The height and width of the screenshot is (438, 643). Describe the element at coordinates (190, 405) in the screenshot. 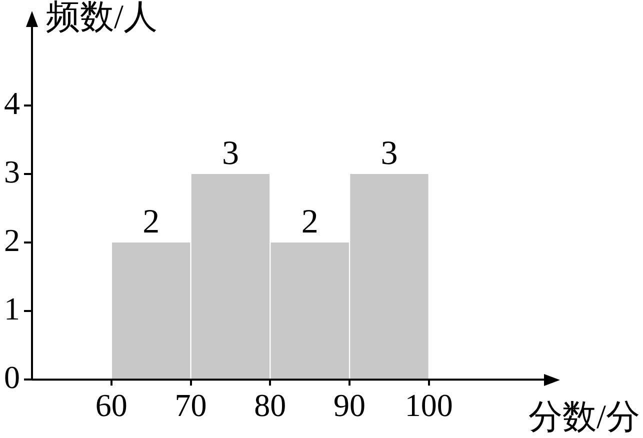

I see `x-tick-label: 70` at that location.